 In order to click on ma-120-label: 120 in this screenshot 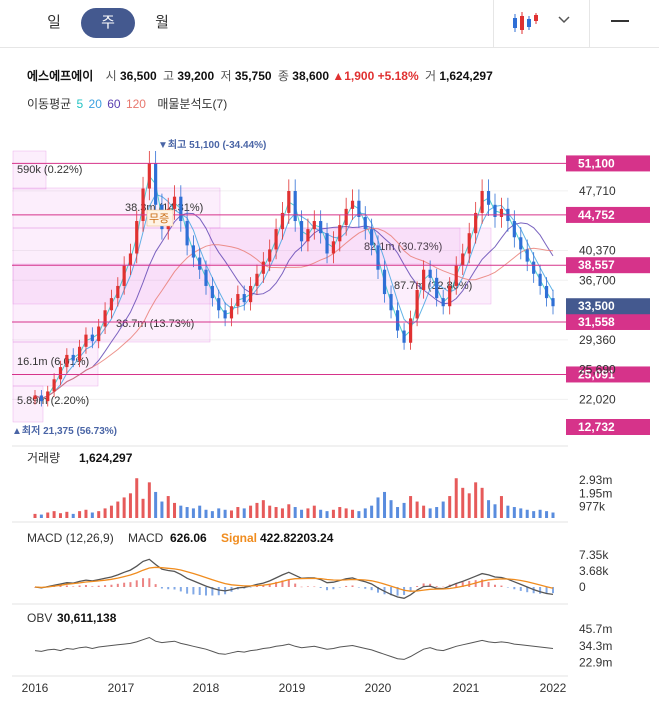, I will do `click(135, 104)`.